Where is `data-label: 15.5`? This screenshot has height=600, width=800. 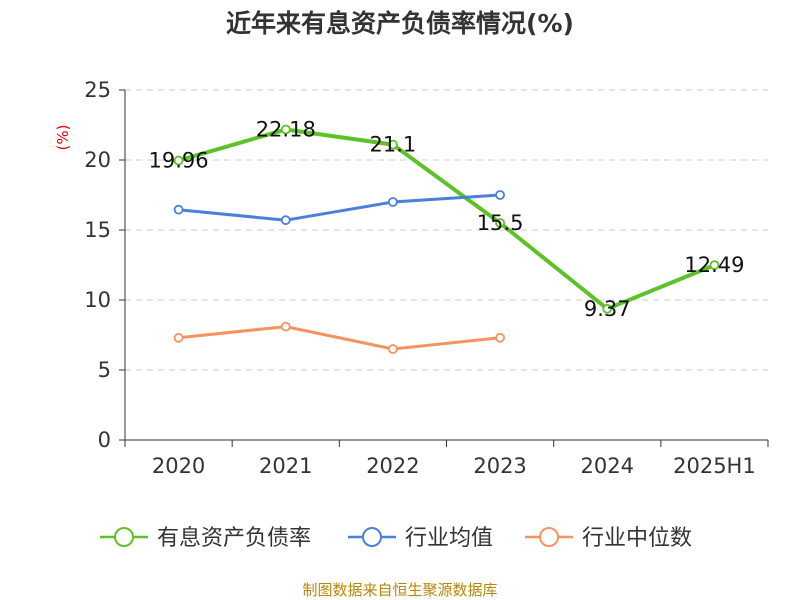 data-label: 15.5 is located at coordinates (500, 223).